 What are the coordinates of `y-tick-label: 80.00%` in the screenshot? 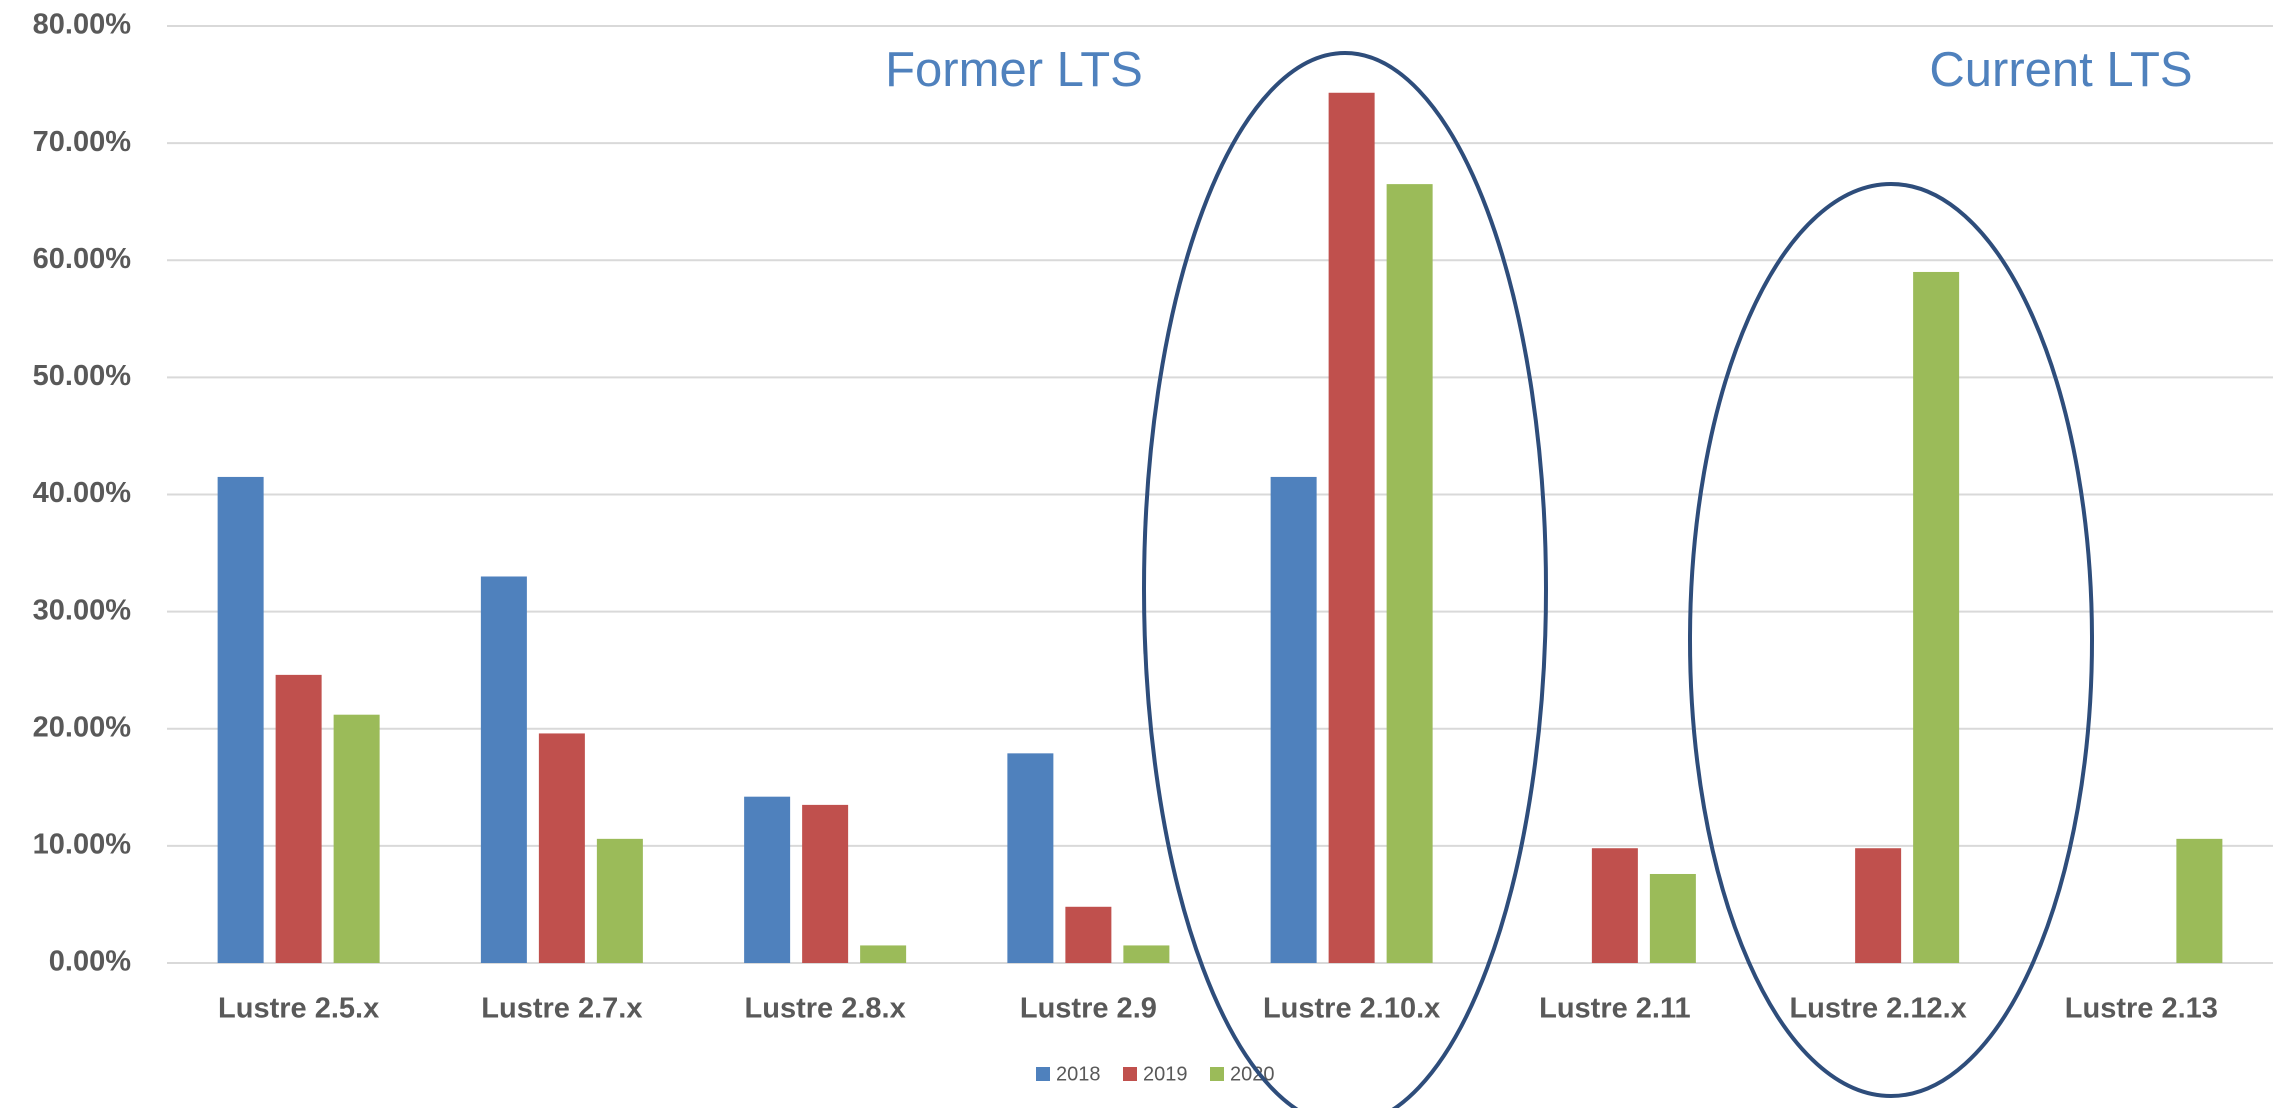 It's located at (82, 25).